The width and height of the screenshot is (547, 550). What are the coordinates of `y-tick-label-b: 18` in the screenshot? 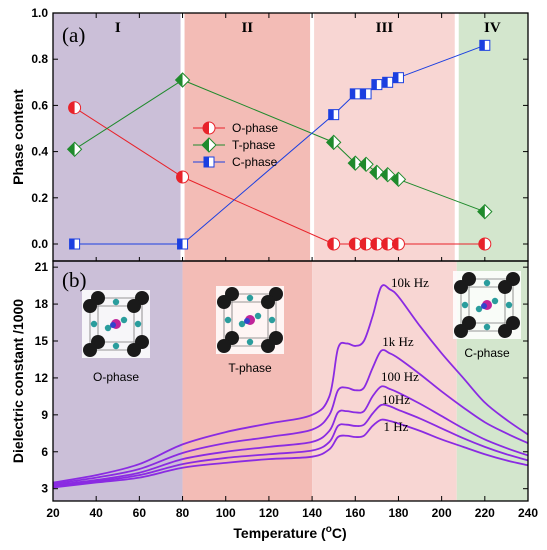 It's located at (42, 304).